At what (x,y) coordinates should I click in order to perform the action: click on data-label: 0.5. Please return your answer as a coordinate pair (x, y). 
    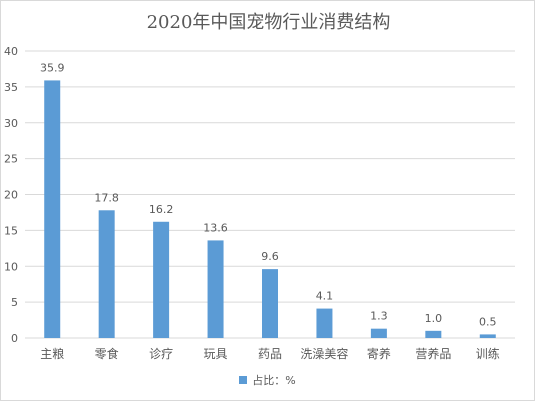
    Looking at the image, I should click on (488, 321).